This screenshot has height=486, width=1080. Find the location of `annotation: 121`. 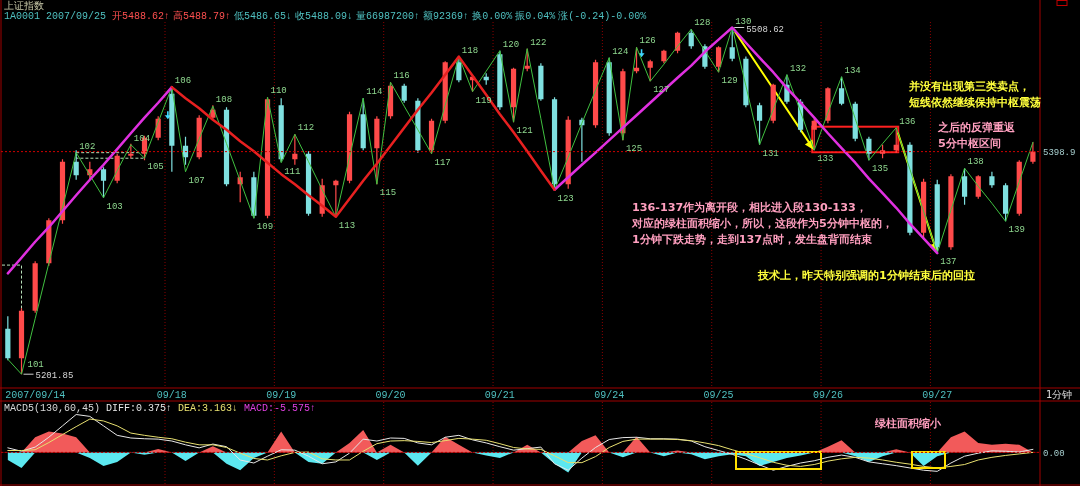

annotation: 121 is located at coordinates (524, 131).